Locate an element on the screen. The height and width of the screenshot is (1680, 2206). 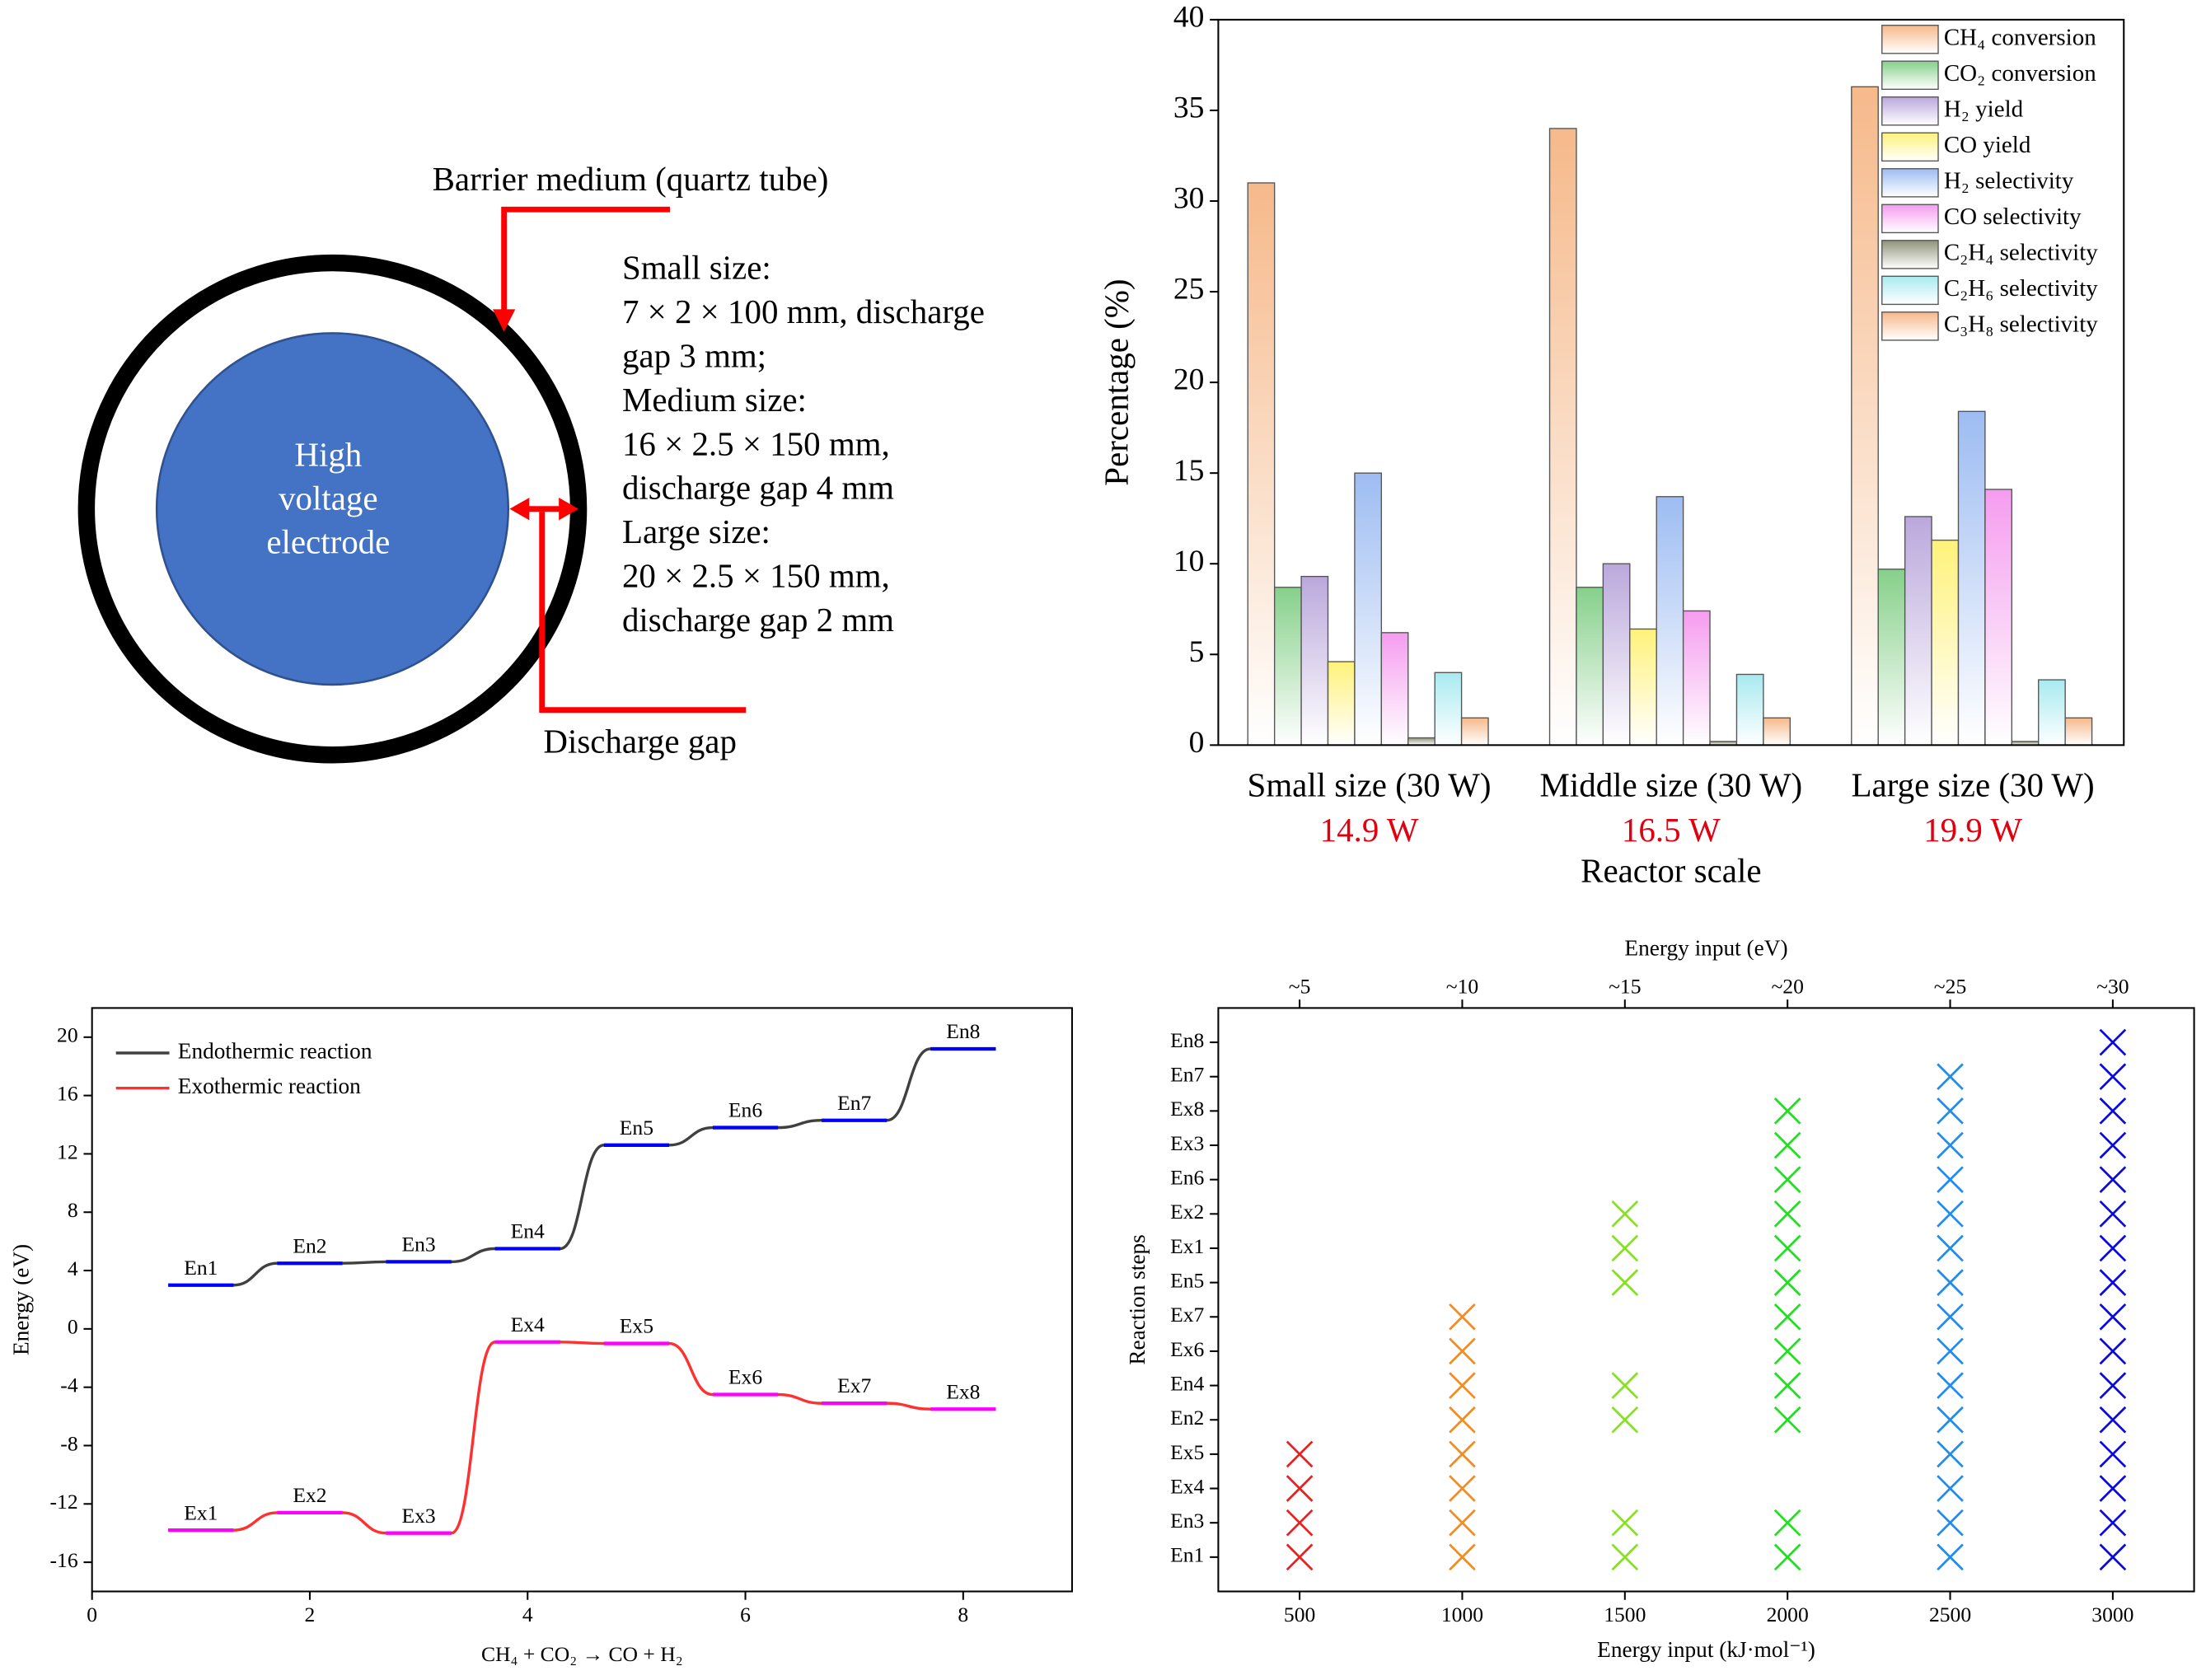
legend-label: H₂ selectivity is located at coordinates (2009, 180).